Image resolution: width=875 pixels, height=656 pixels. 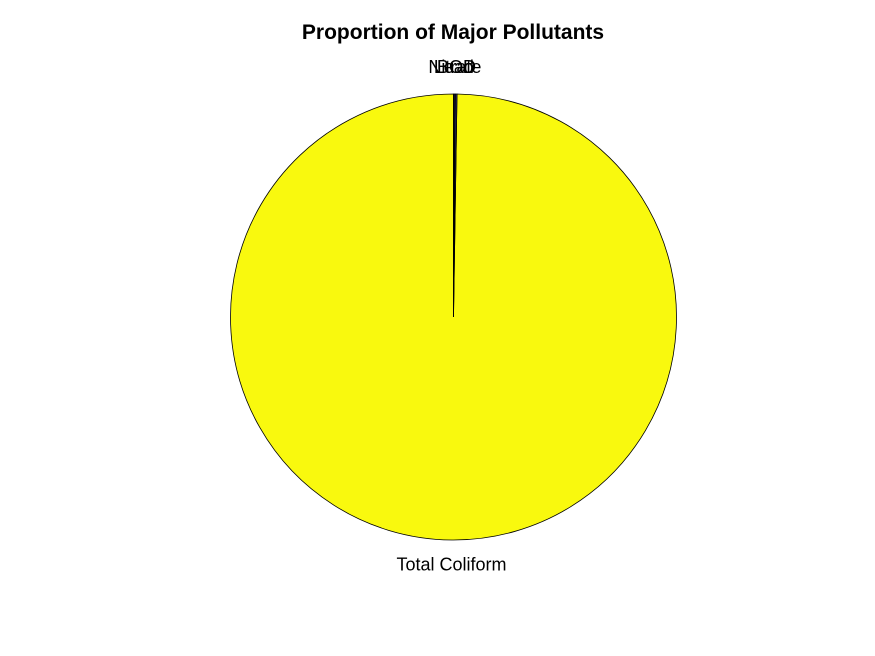 I want to click on pie-slice-lead, so click(x=454, y=205).